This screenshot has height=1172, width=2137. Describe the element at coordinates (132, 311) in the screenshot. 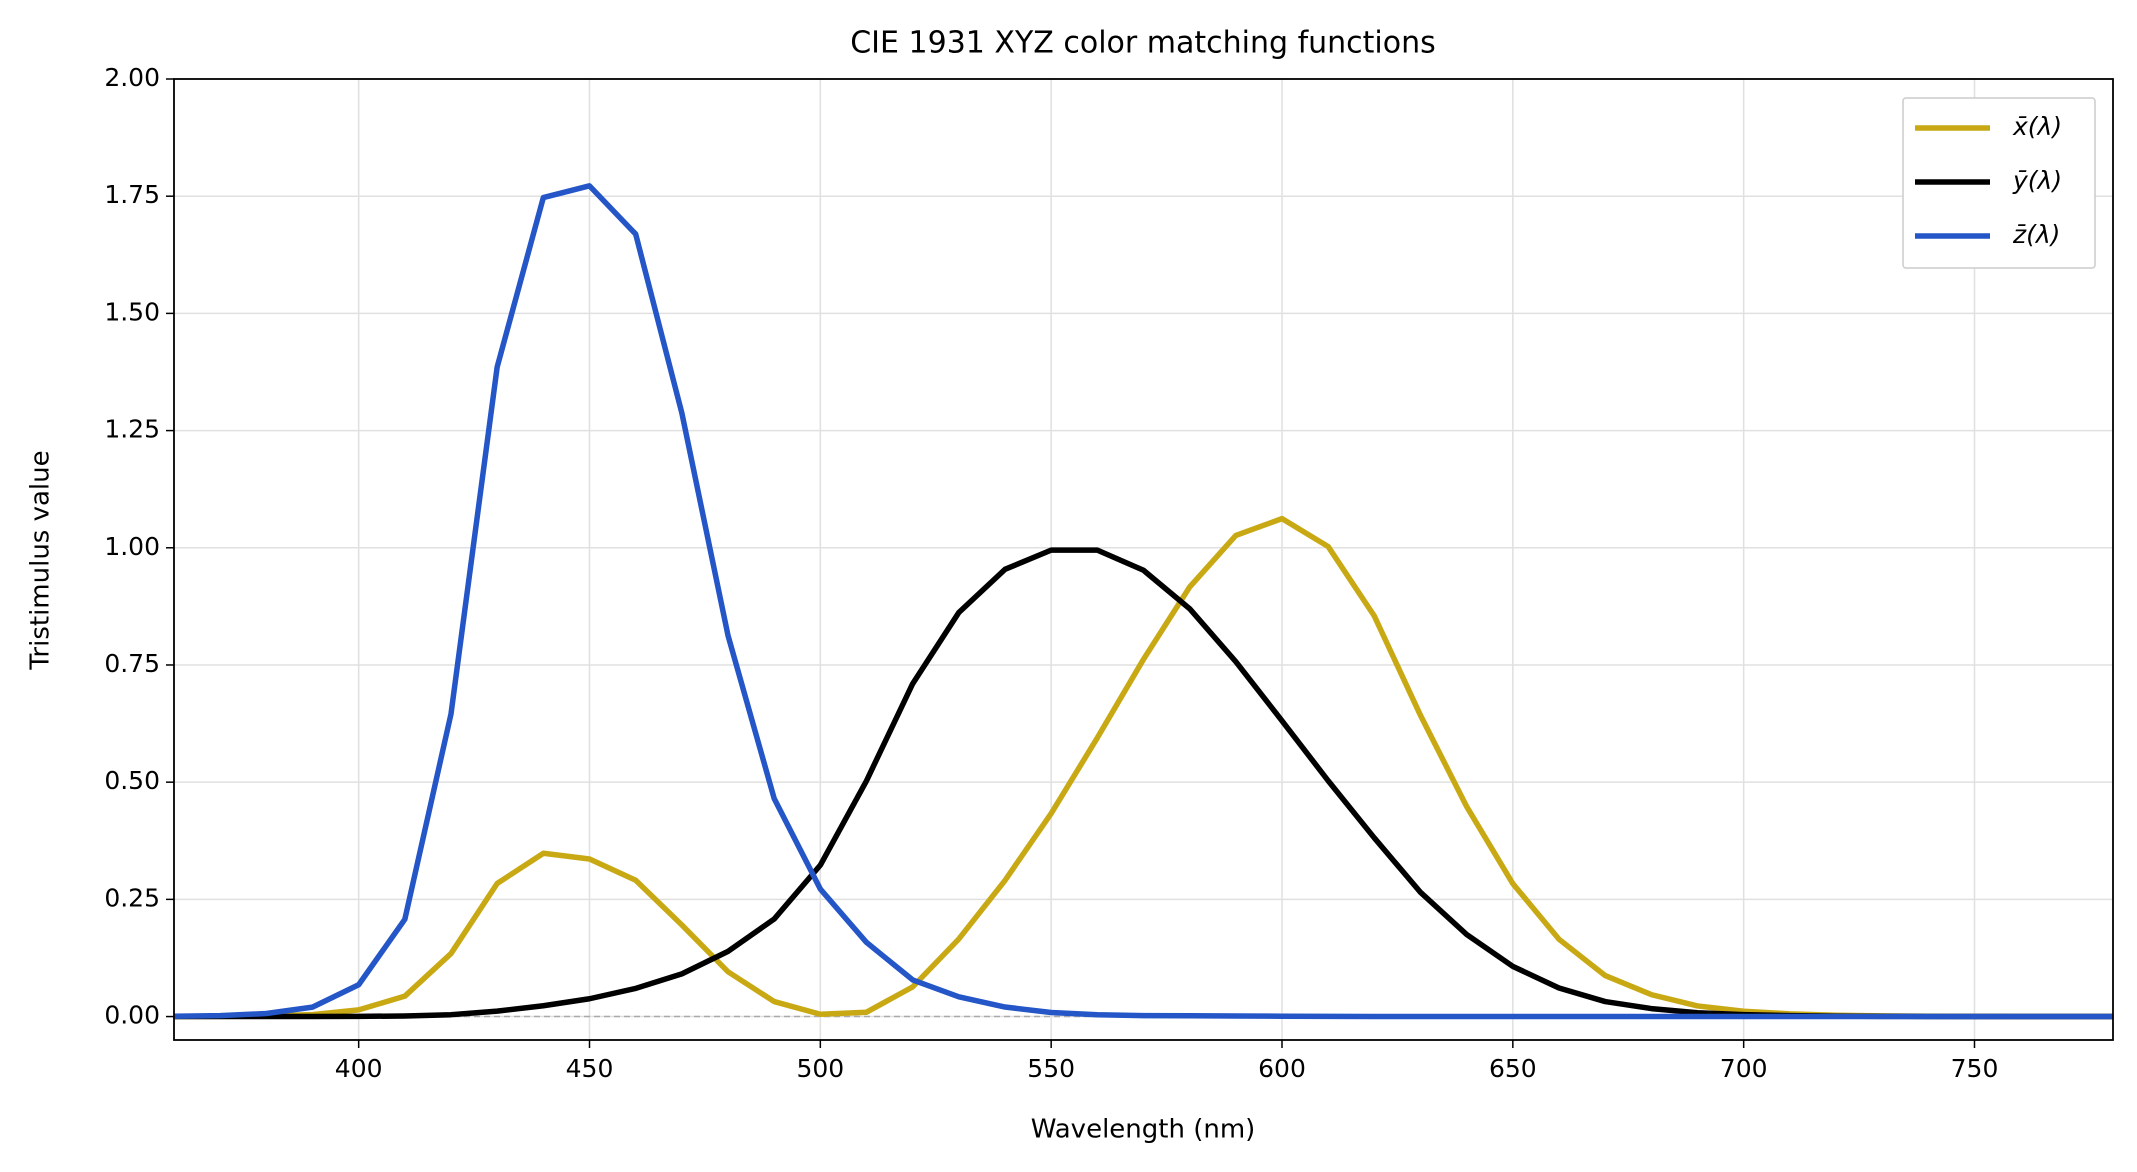

I see `y-tick-label: 1.50` at that location.